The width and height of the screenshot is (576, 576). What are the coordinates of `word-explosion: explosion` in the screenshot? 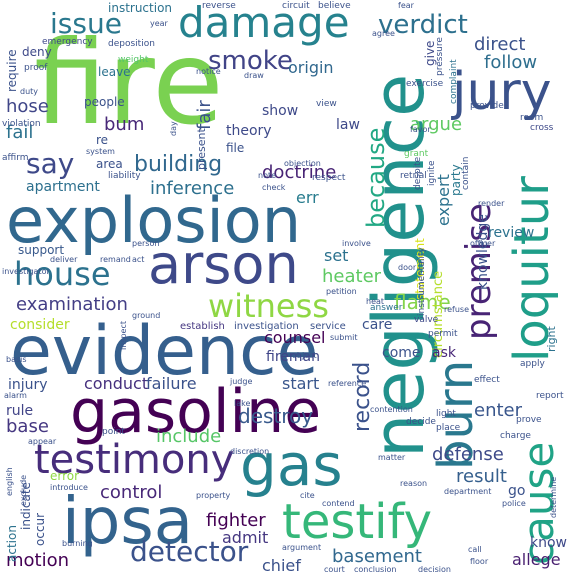 It's located at (154, 220).